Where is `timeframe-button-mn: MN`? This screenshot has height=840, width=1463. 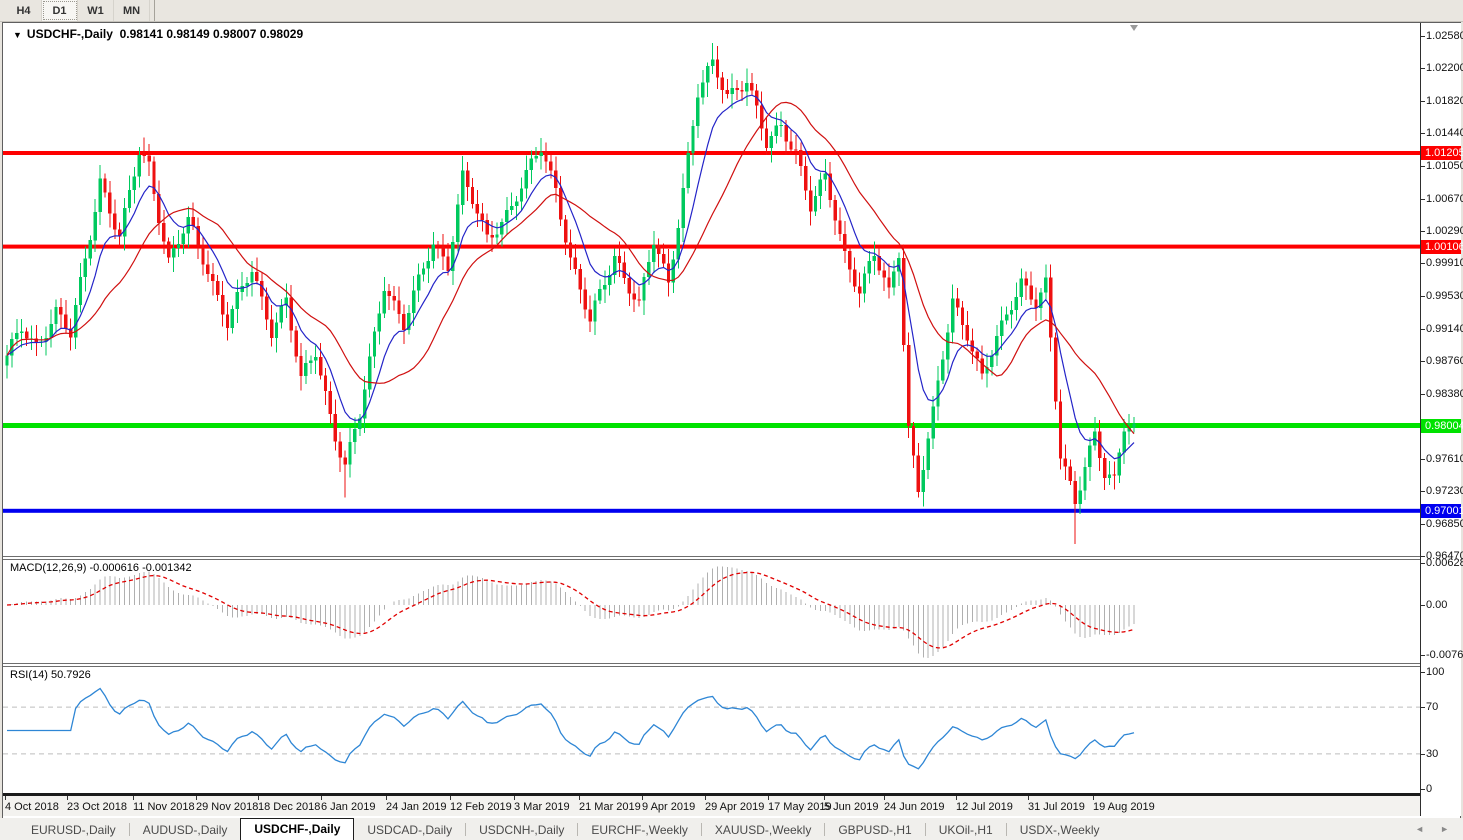 timeframe-button-mn: MN is located at coordinates (132, 10).